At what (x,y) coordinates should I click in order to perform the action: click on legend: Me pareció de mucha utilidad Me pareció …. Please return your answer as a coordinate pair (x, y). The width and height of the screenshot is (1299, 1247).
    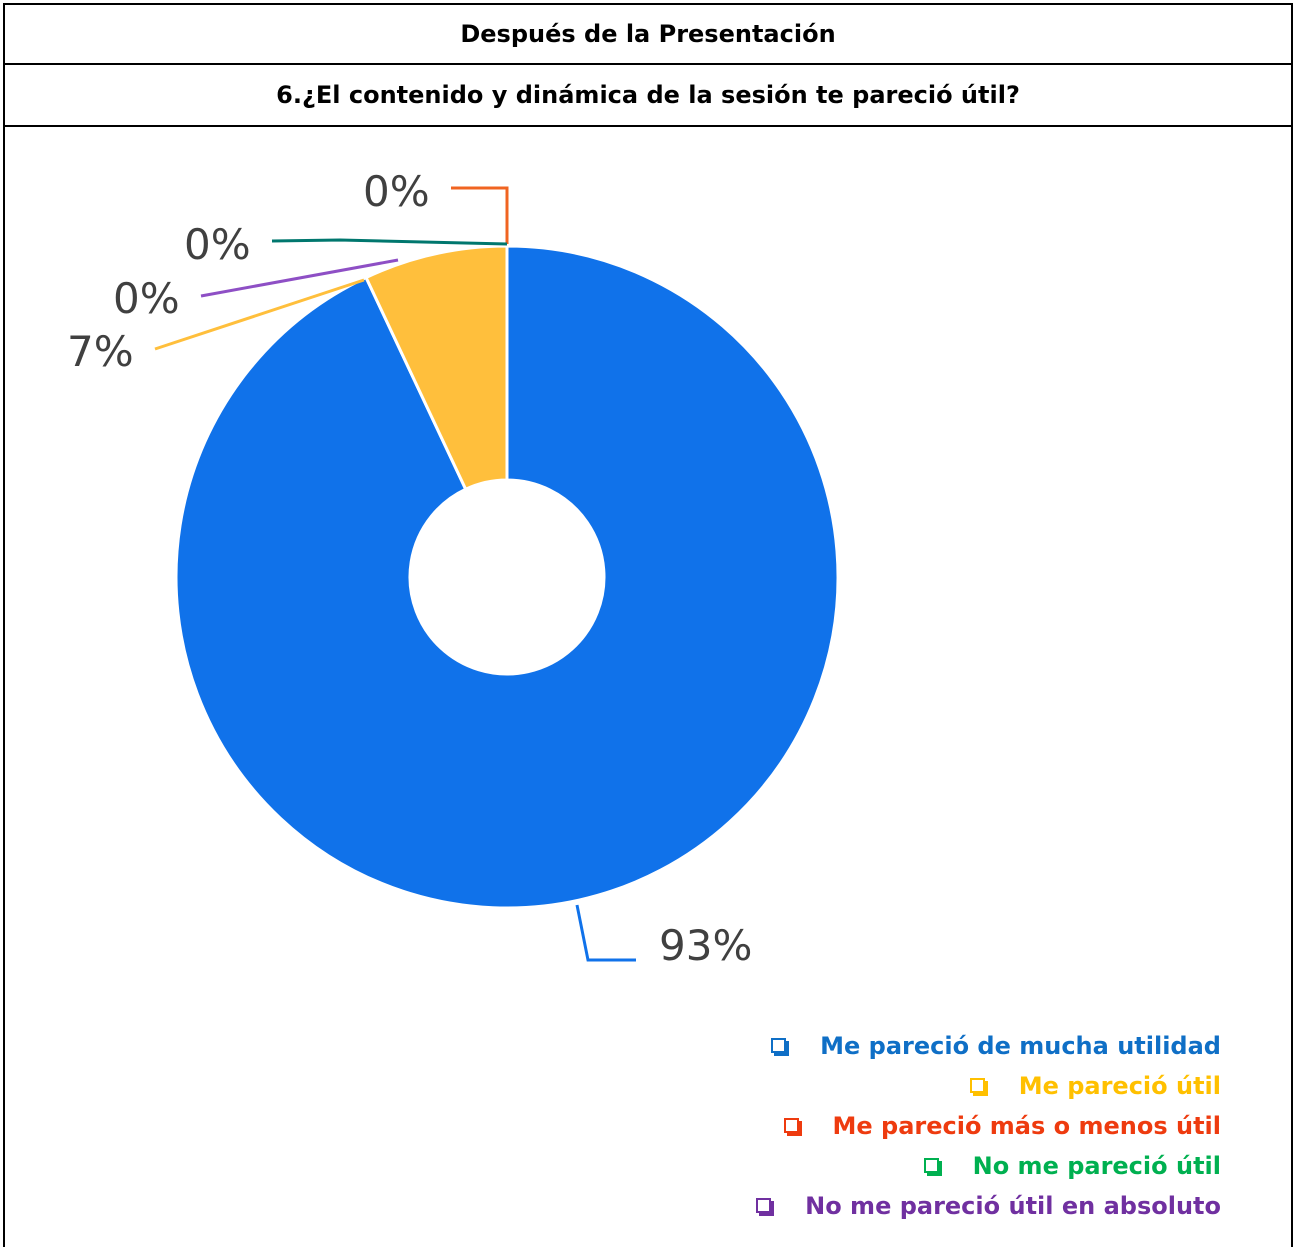
    Looking at the image, I should click on (988, 1126).